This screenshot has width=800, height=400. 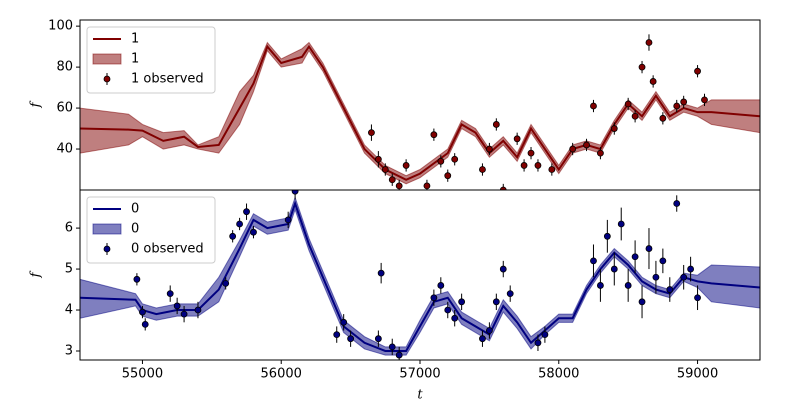 What do you see at coordinates (36, 104) in the screenshot?
I see `y-axis-label: f` at bounding box center [36, 104].